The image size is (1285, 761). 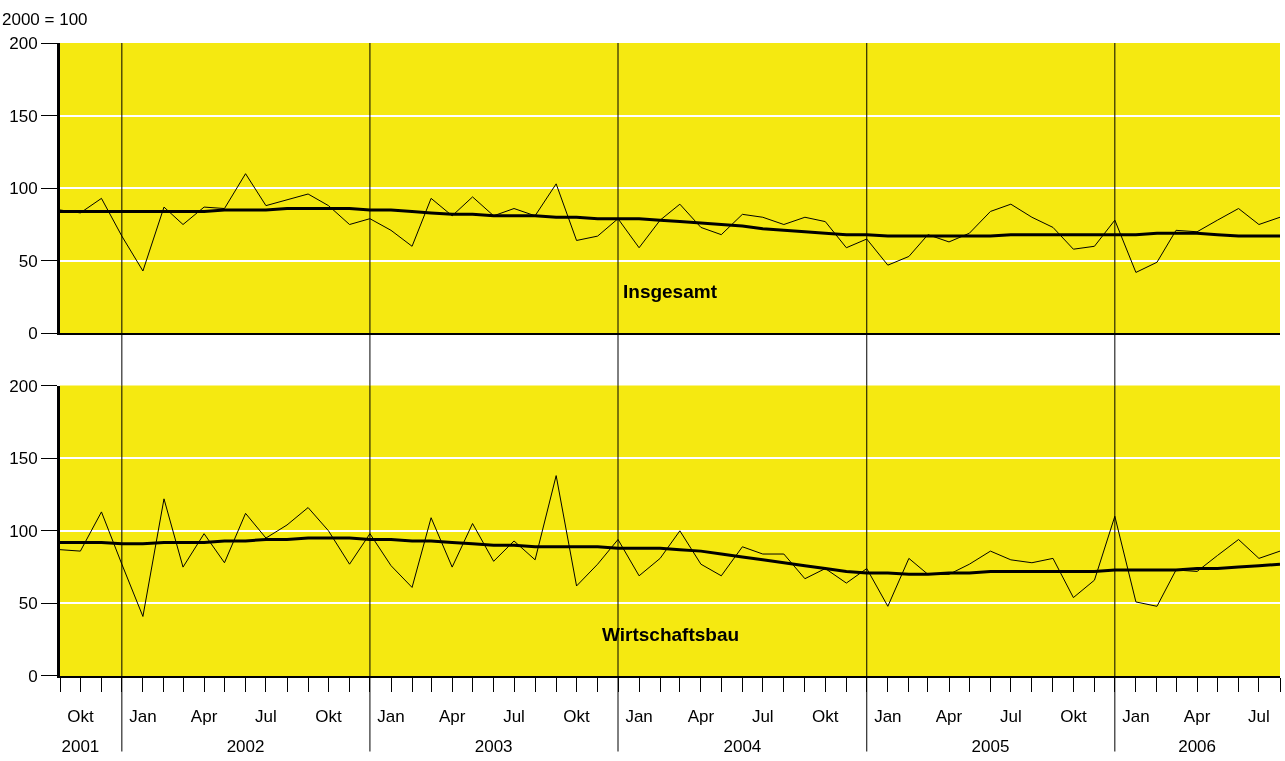 What do you see at coordinates (742, 746) in the screenshot?
I see `x2-tick-label: 2004` at bounding box center [742, 746].